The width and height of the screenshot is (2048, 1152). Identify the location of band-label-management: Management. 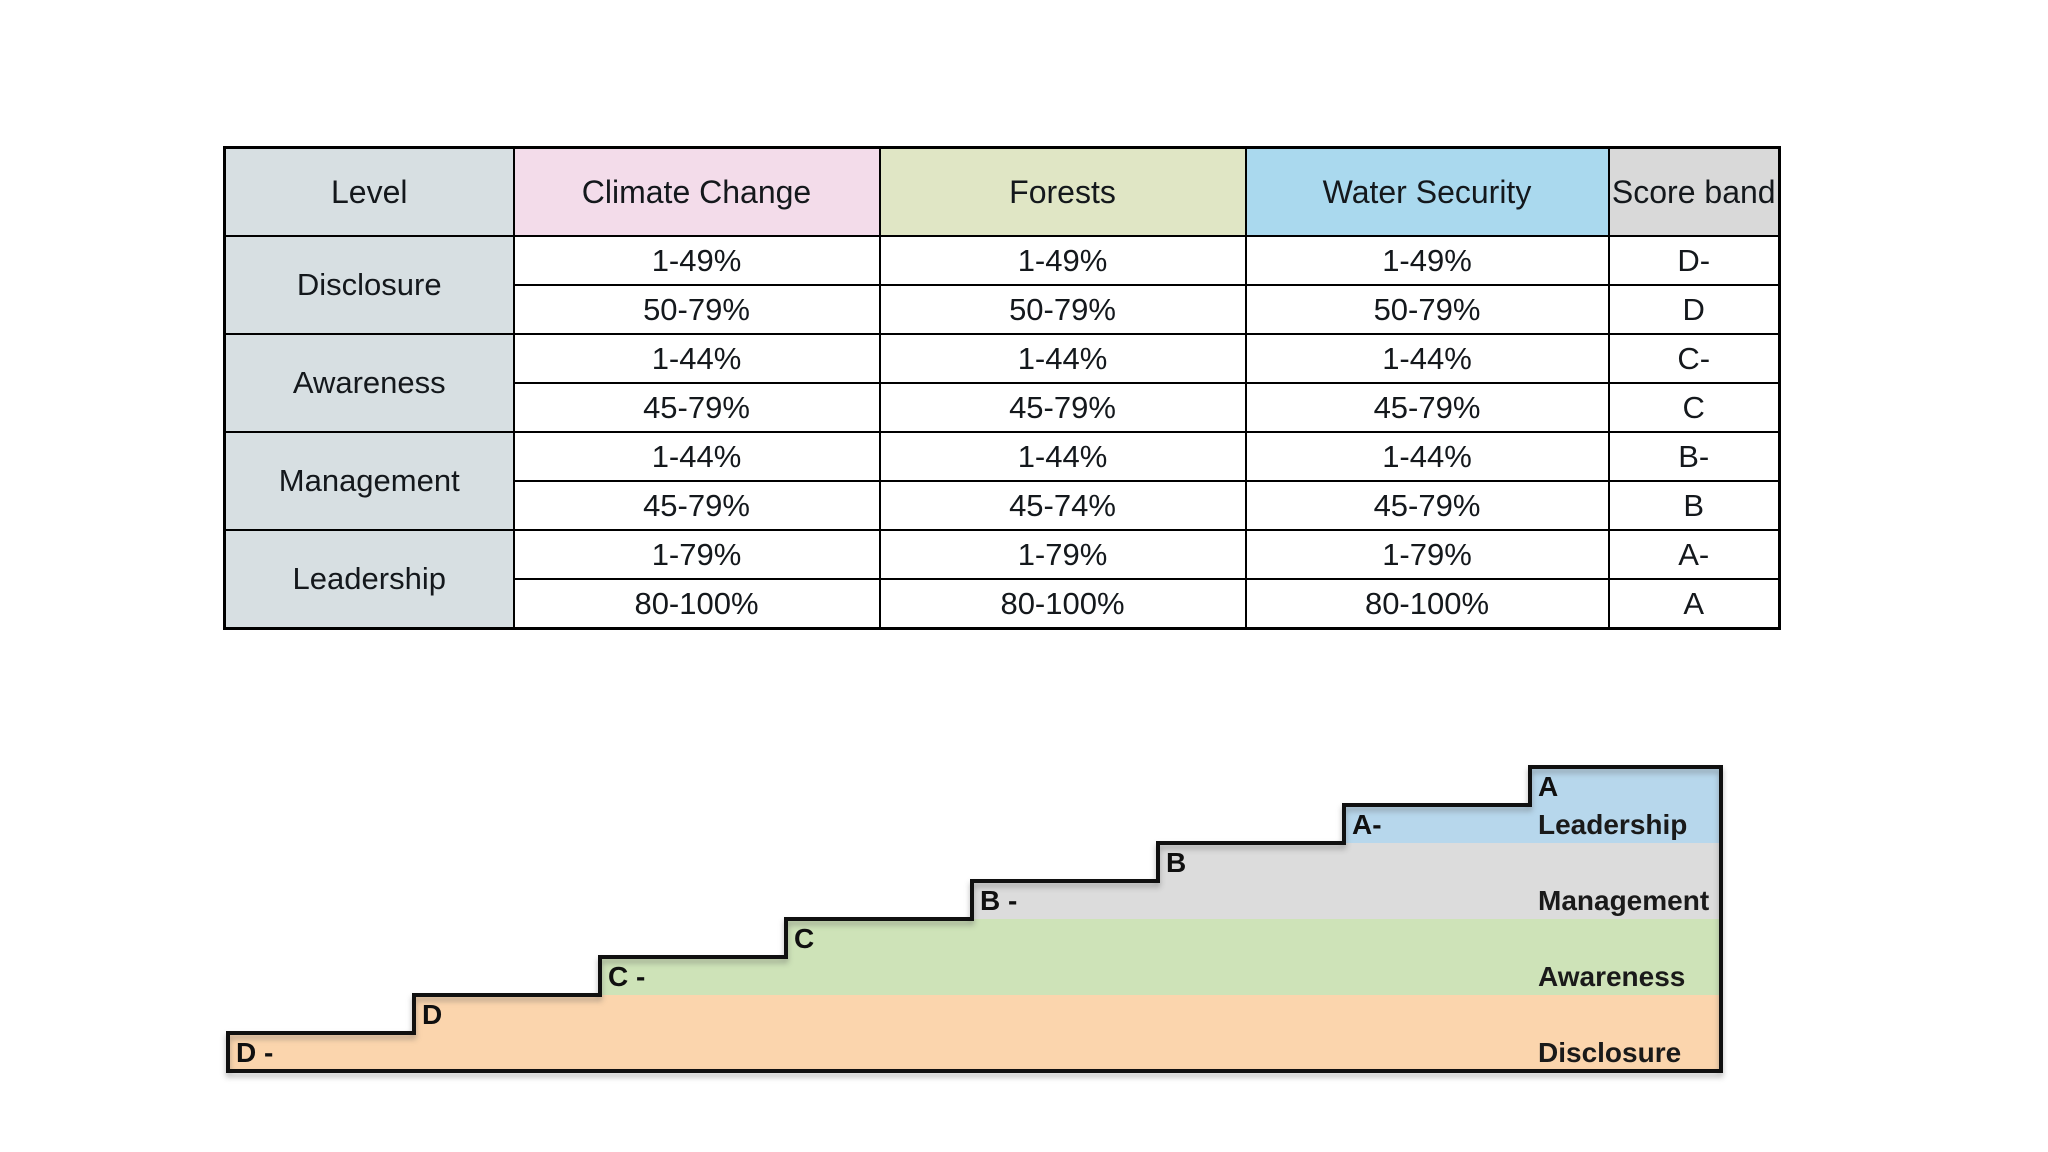
(1623, 900).